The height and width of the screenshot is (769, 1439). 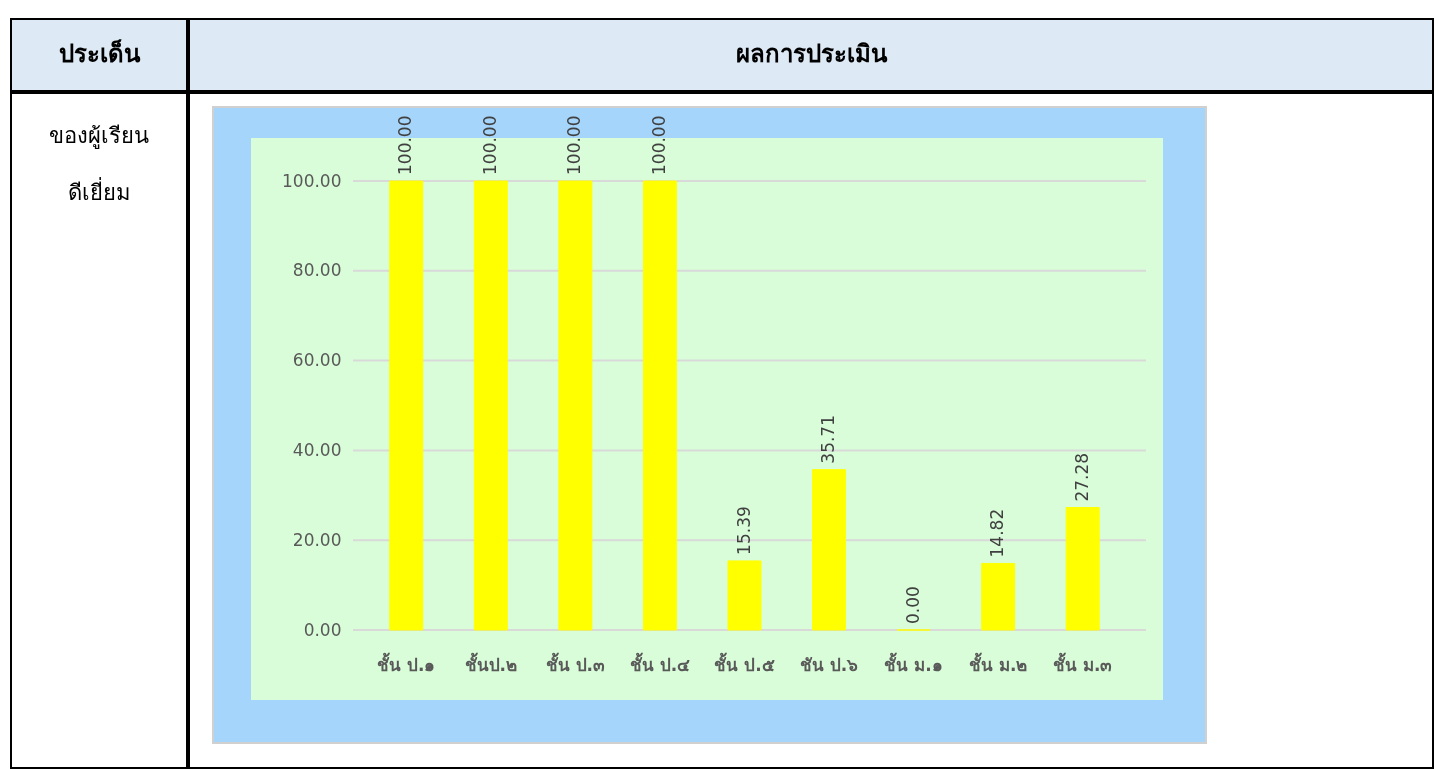 What do you see at coordinates (912, 605) in the screenshot?
I see `data-label: 0.00` at bounding box center [912, 605].